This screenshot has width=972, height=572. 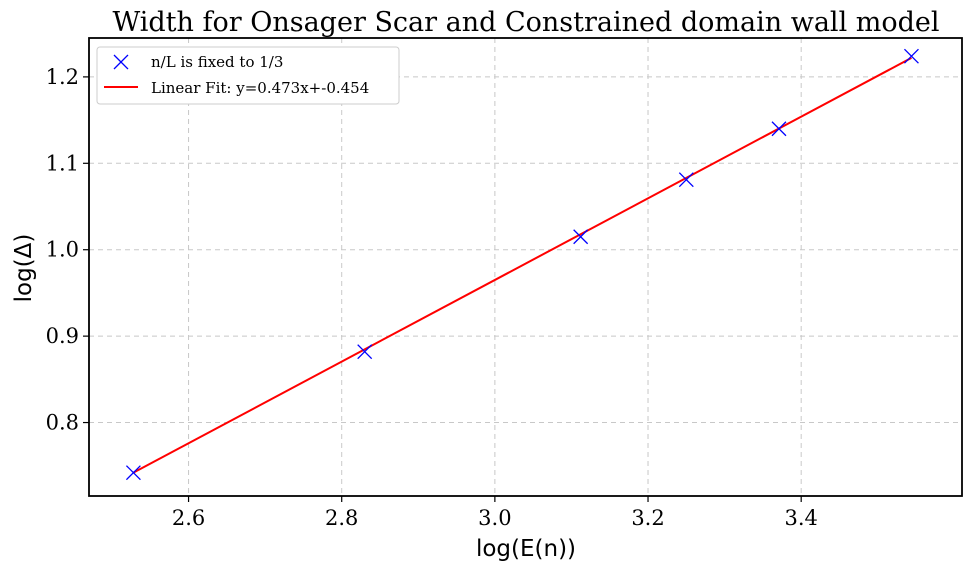 I want to click on x-tick-label: 2.8, so click(x=341, y=518).